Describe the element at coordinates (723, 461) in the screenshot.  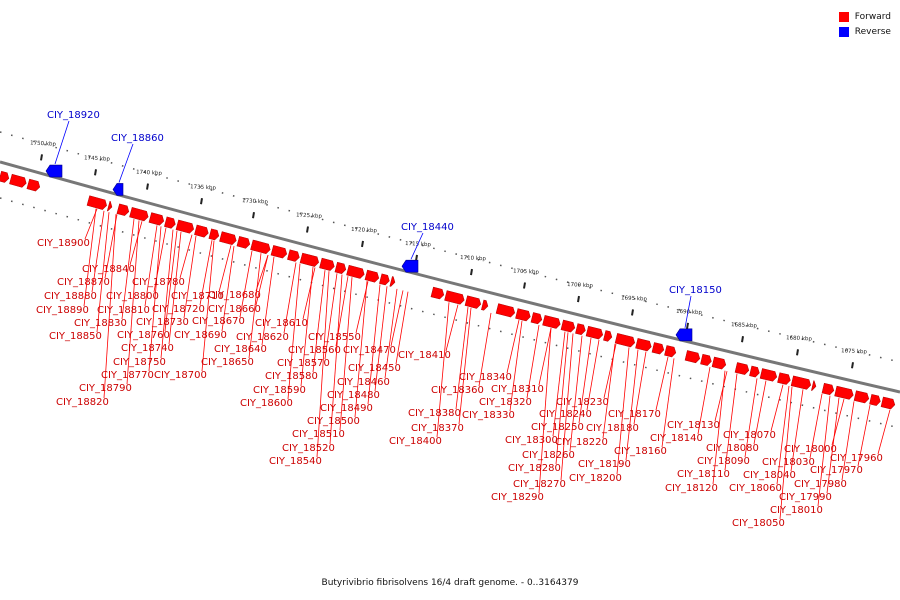
I see `gene-label-ciy-18090: CIY_18090` at that location.